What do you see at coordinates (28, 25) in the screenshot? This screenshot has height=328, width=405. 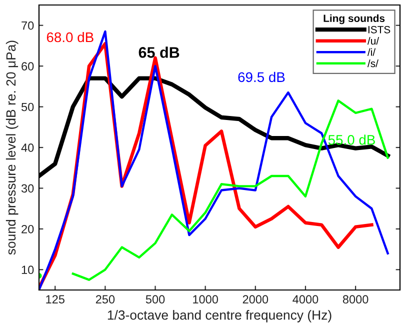 I see `y-tick-label: 70` at bounding box center [28, 25].